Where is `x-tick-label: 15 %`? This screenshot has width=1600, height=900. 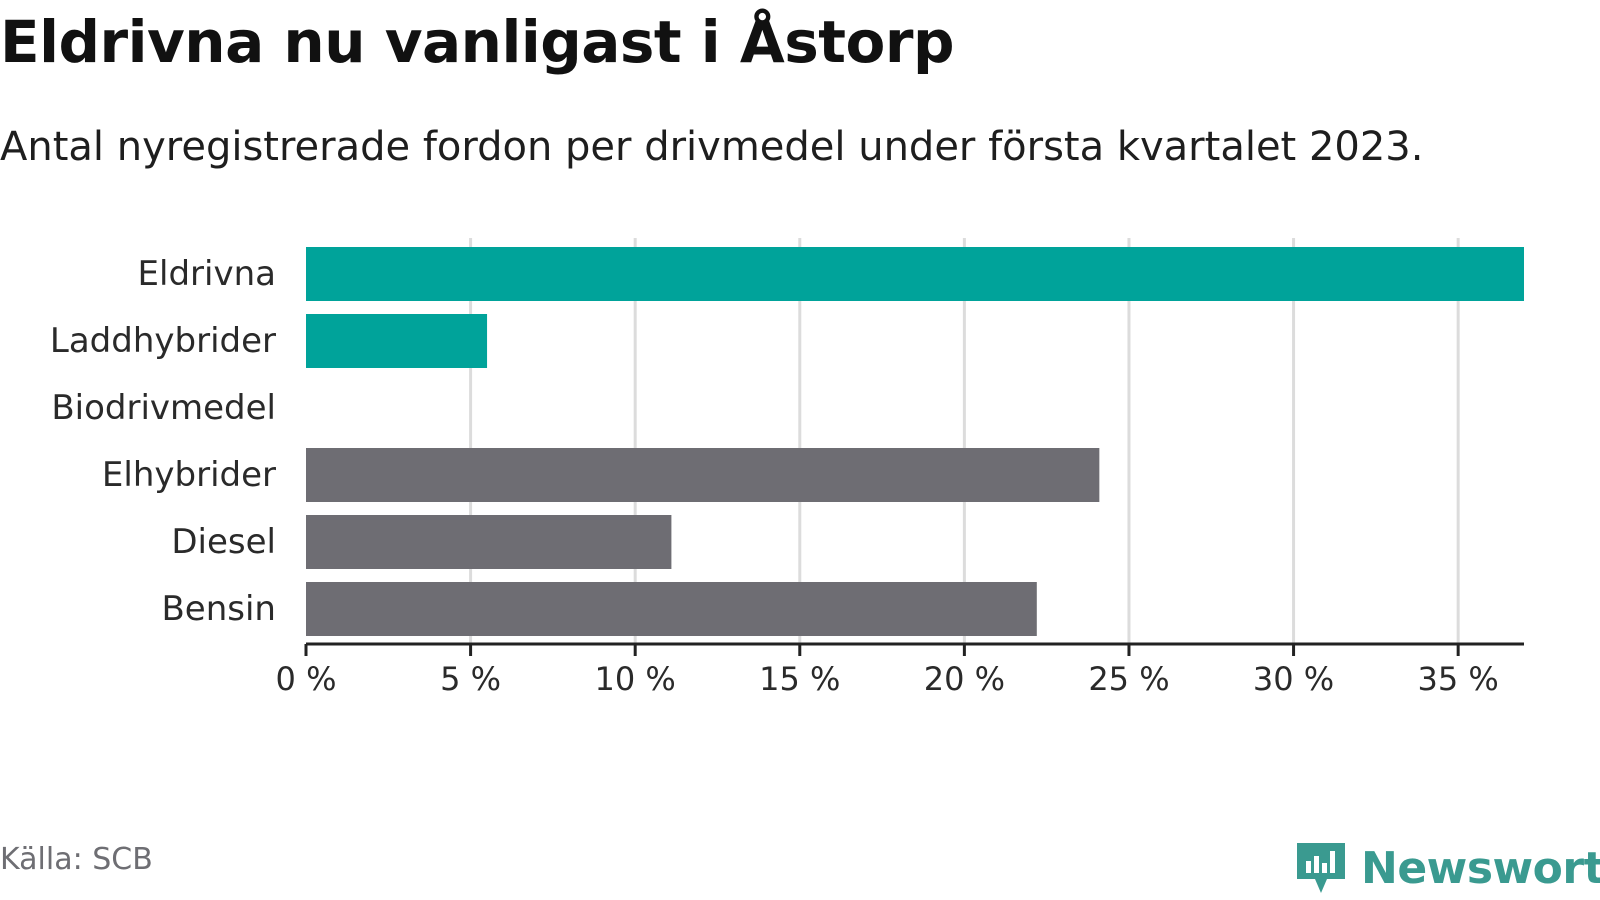 x-tick-label: 15 % is located at coordinates (799, 679).